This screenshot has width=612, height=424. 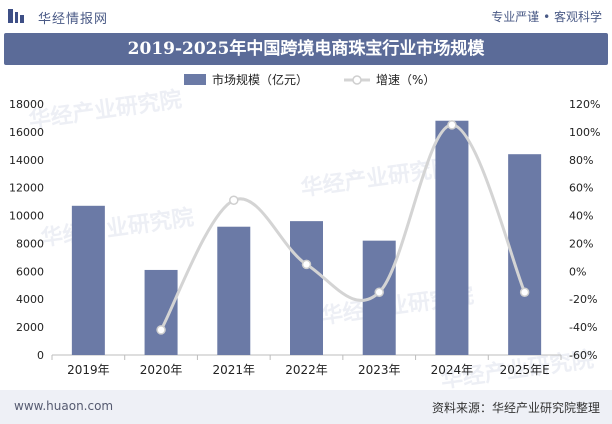 I want to click on y-right-tick-label: -60%, so click(x=583, y=355).